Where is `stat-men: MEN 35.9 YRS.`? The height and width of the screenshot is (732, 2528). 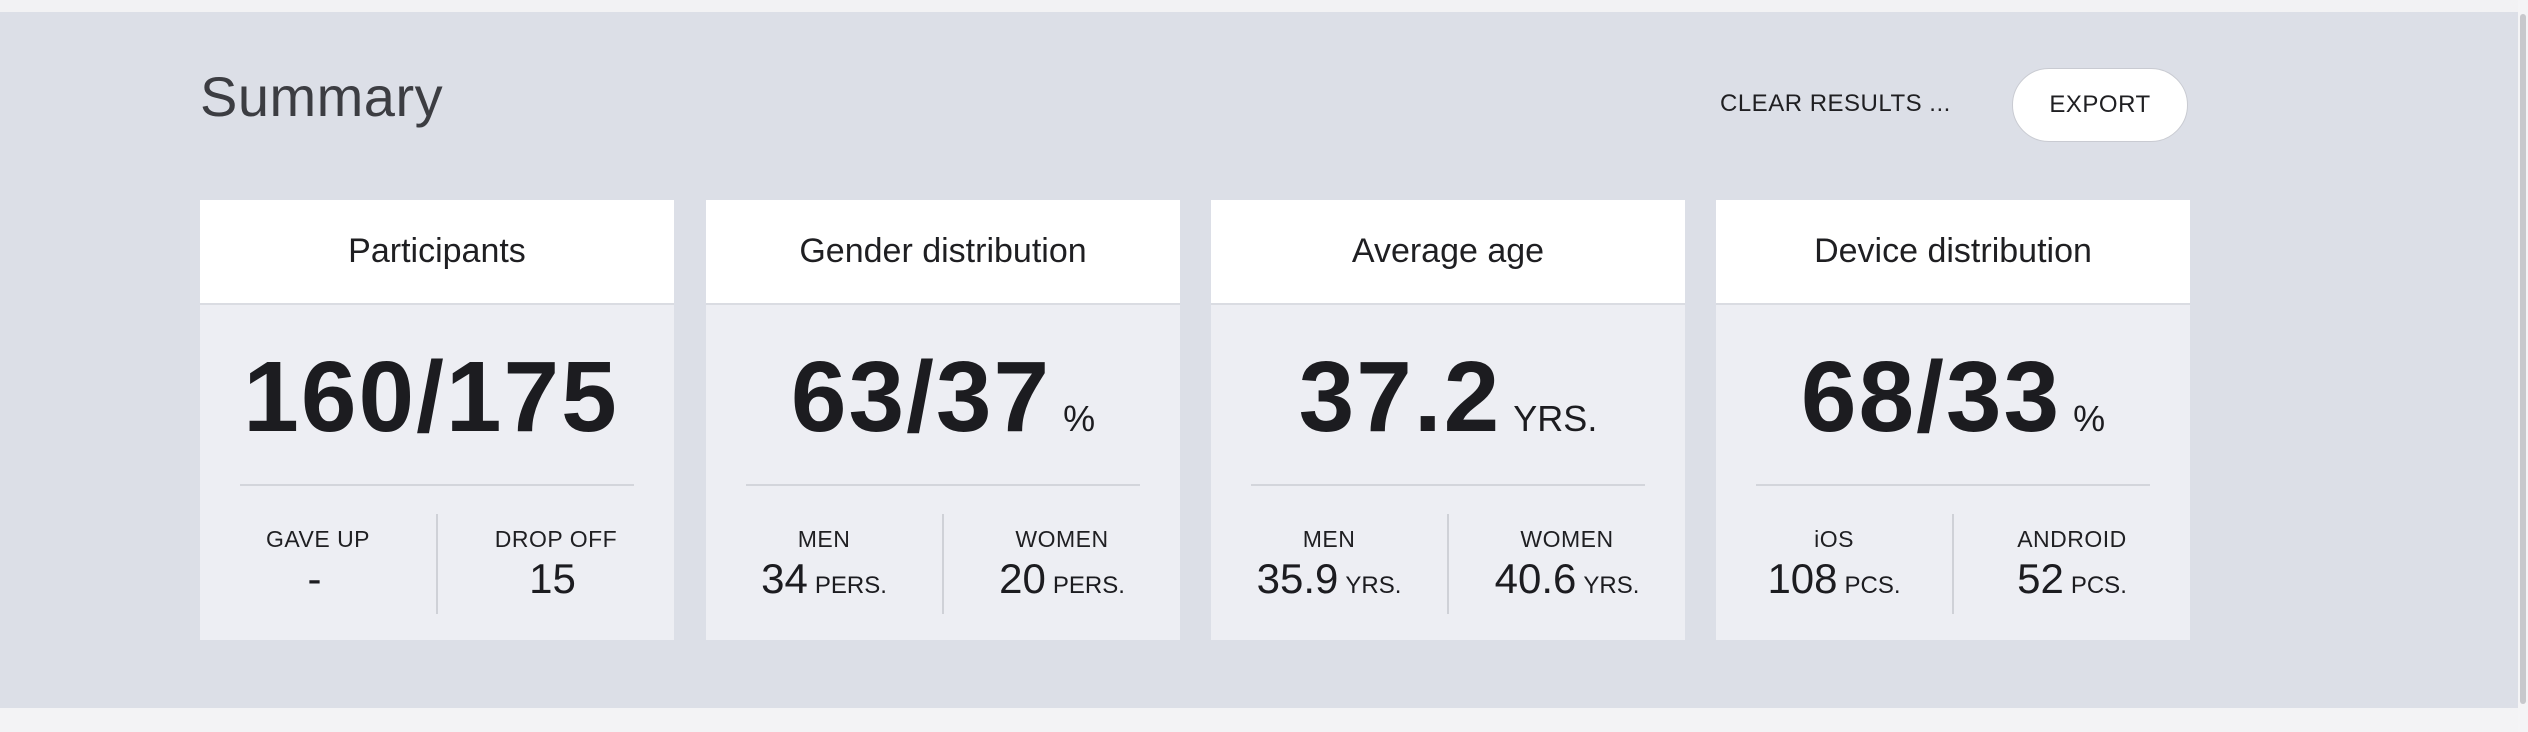 stat-men: MEN 35.9 YRS. is located at coordinates (1329, 564).